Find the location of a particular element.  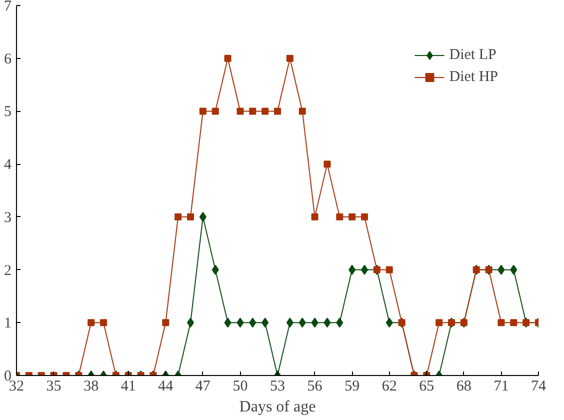

x-tick-label: 35 is located at coordinates (54, 386).